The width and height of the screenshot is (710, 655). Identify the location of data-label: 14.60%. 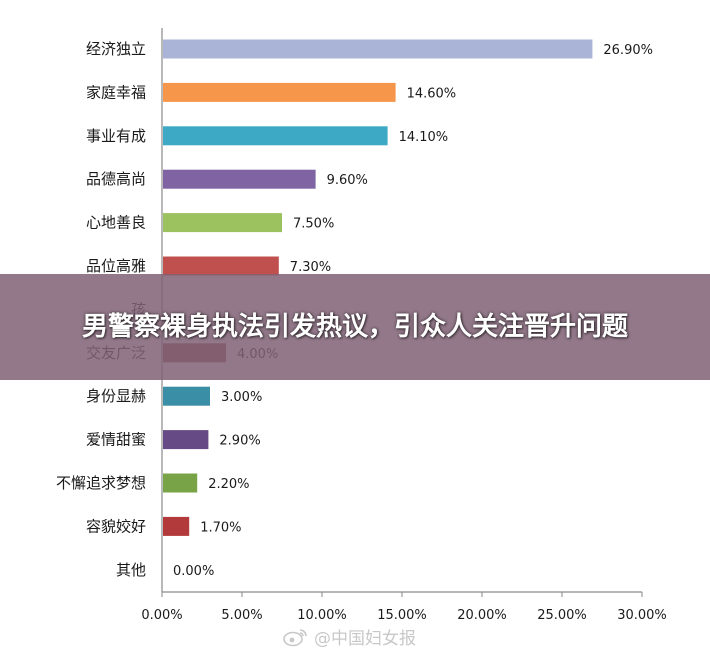
(432, 93).